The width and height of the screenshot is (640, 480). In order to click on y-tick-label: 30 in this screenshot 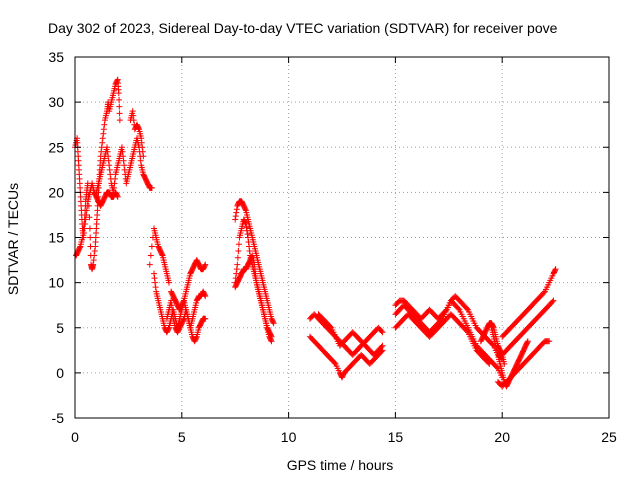, I will do `click(56, 102)`.